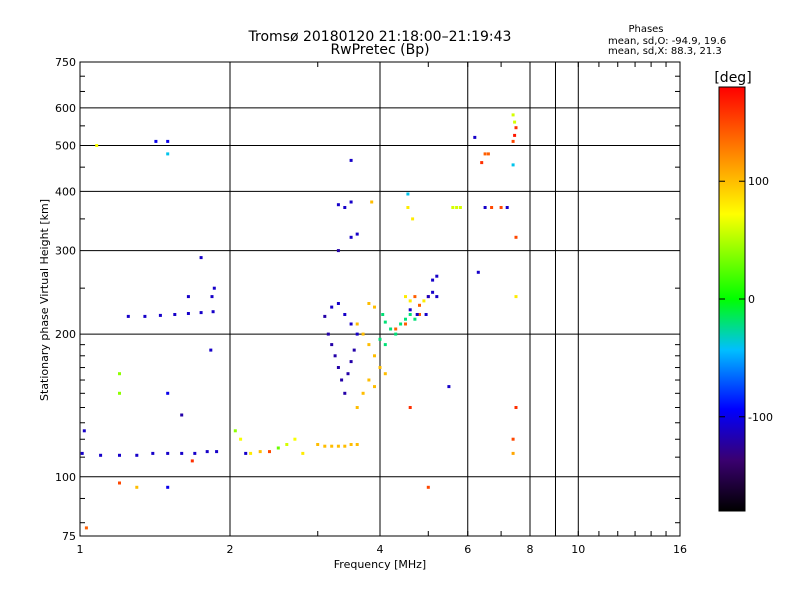  I want to click on colorbar-ticks: 100 0 -100, so click(746, 299).